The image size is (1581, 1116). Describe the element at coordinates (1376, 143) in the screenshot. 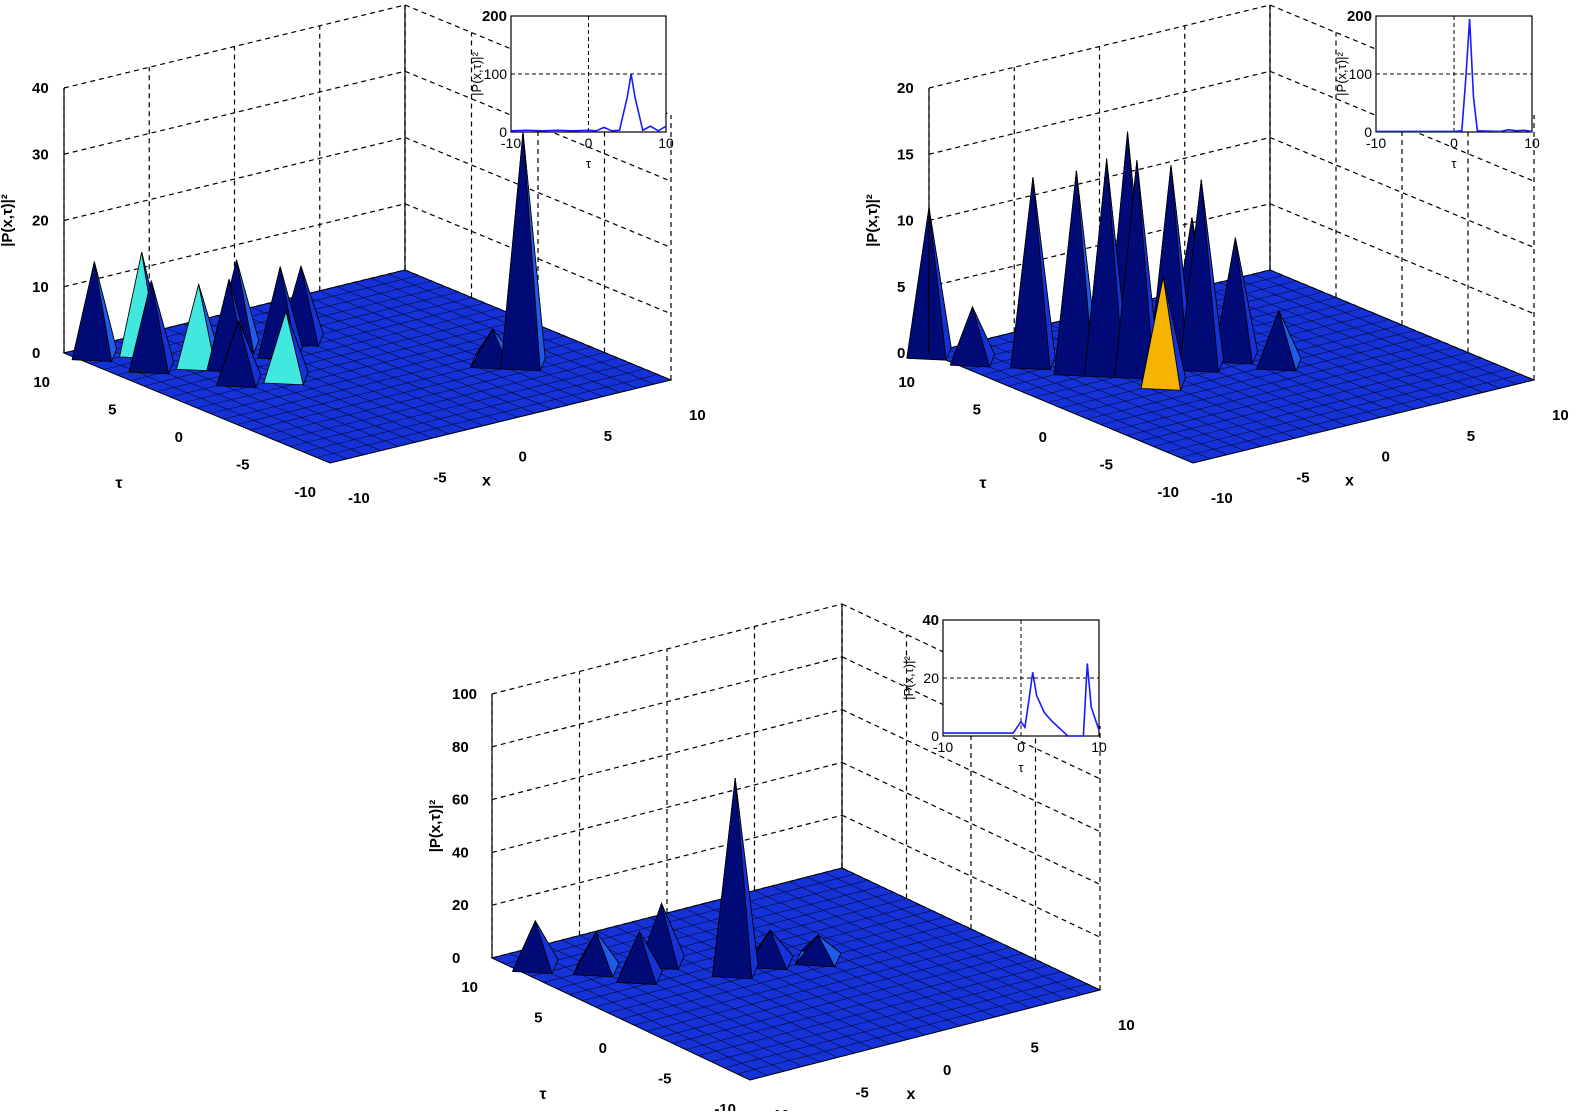

I see `inset-x-tick-label: -10` at that location.